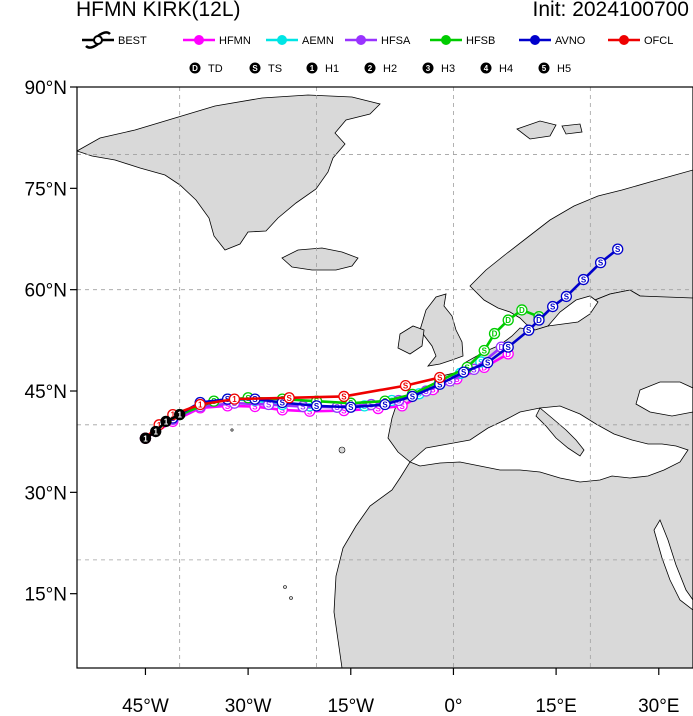 Image resolution: width=693 pixels, height=716 pixels. What do you see at coordinates (46, 291) in the screenshot?
I see `lat-label: 60°N` at bounding box center [46, 291].